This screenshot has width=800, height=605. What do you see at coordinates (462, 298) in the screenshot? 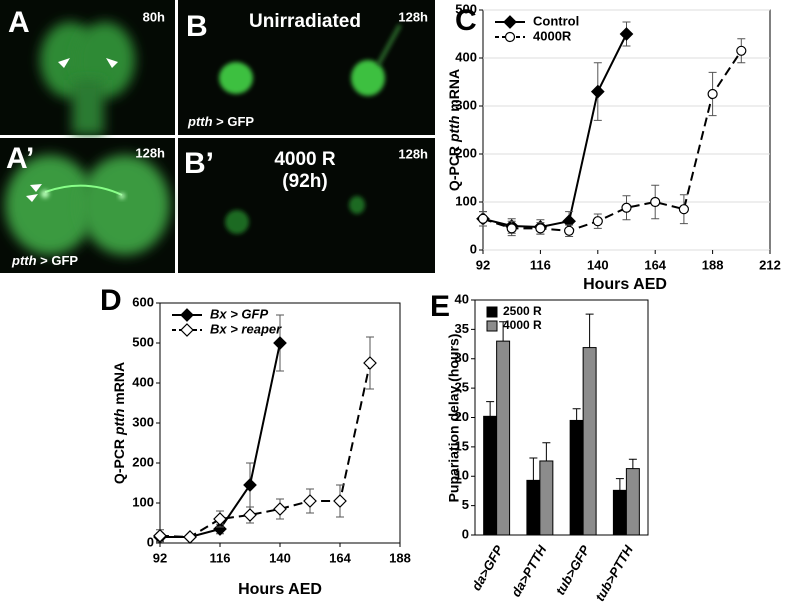
I see `y-tick-label: 40` at bounding box center [462, 298].